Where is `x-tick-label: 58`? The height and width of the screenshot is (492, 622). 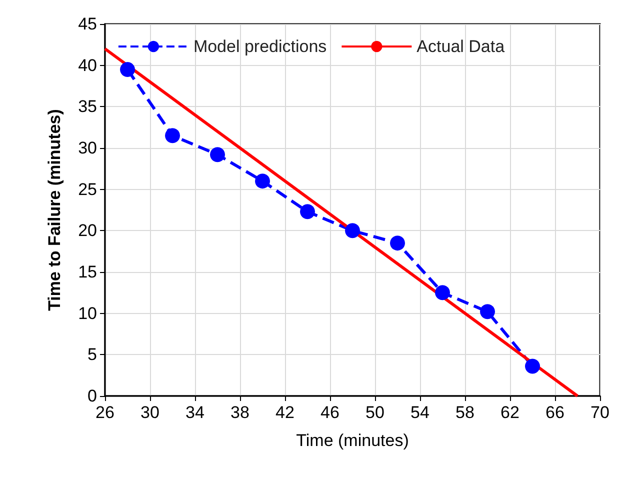 x-tick-label: 58 is located at coordinates (465, 412).